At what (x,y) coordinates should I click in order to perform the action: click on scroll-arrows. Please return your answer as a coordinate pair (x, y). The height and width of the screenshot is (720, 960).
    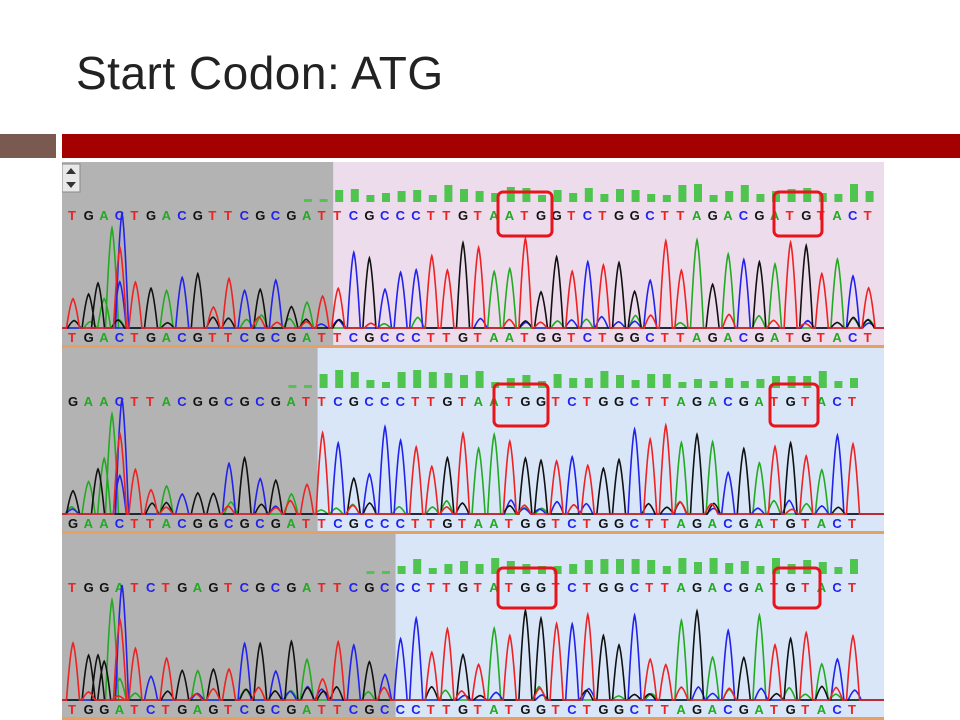
    Looking at the image, I should click on (71, 178).